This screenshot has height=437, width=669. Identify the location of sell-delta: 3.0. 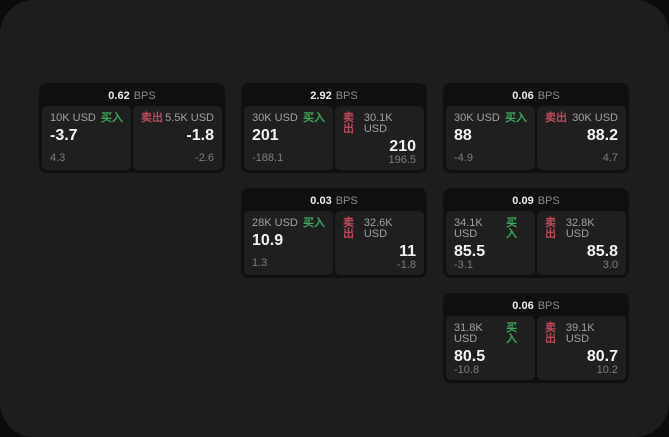
(610, 265).